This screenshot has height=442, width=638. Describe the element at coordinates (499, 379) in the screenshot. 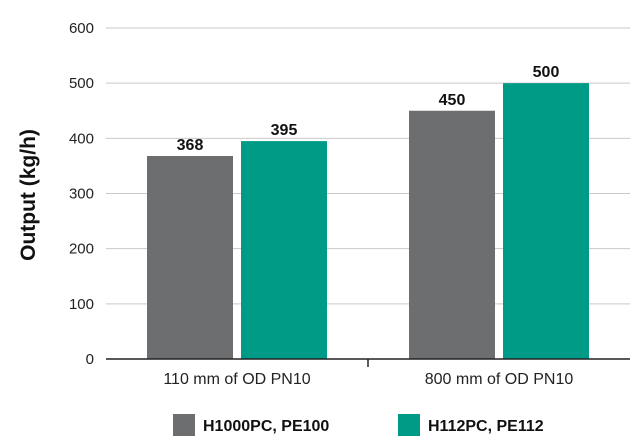

I see `x-category-label: 800 mm of OD PN10` at that location.